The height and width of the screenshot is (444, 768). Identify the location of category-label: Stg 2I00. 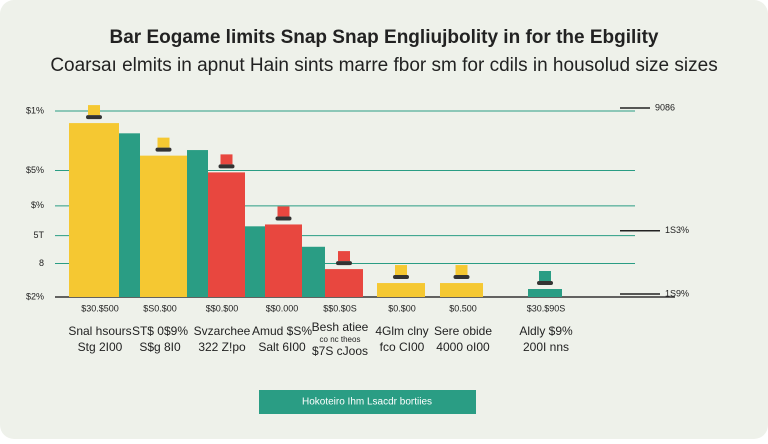
(100, 347).